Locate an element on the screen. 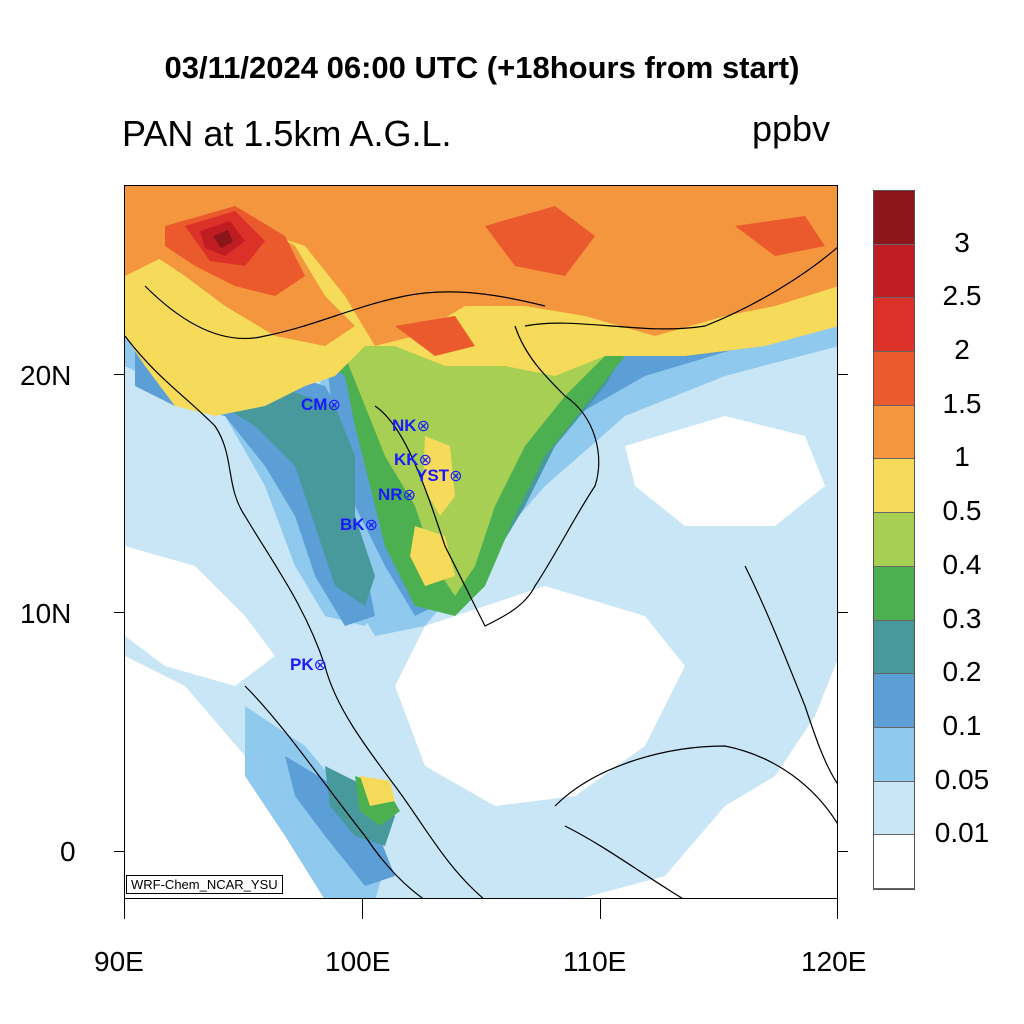 The height and width of the screenshot is (1024, 1024). tick-0-right is located at coordinates (843, 851).